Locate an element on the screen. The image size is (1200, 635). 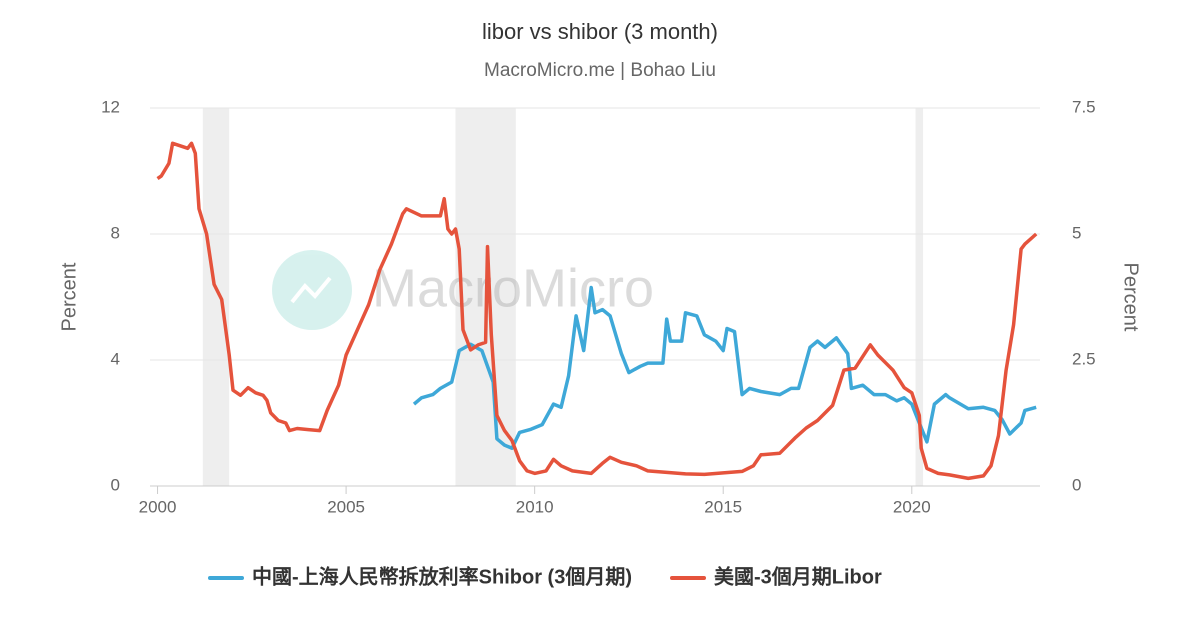
y2-axis-title: Percent is located at coordinates (1131, 297).